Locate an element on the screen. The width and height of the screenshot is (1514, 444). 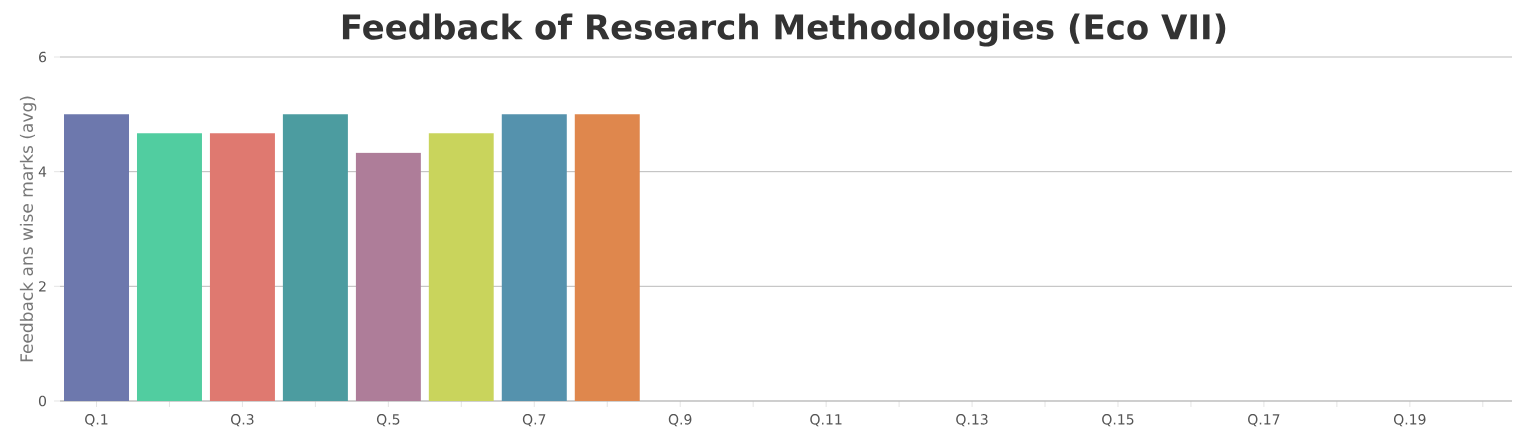
x-tick-label: Q.13 is located at coordinates (972, 420).